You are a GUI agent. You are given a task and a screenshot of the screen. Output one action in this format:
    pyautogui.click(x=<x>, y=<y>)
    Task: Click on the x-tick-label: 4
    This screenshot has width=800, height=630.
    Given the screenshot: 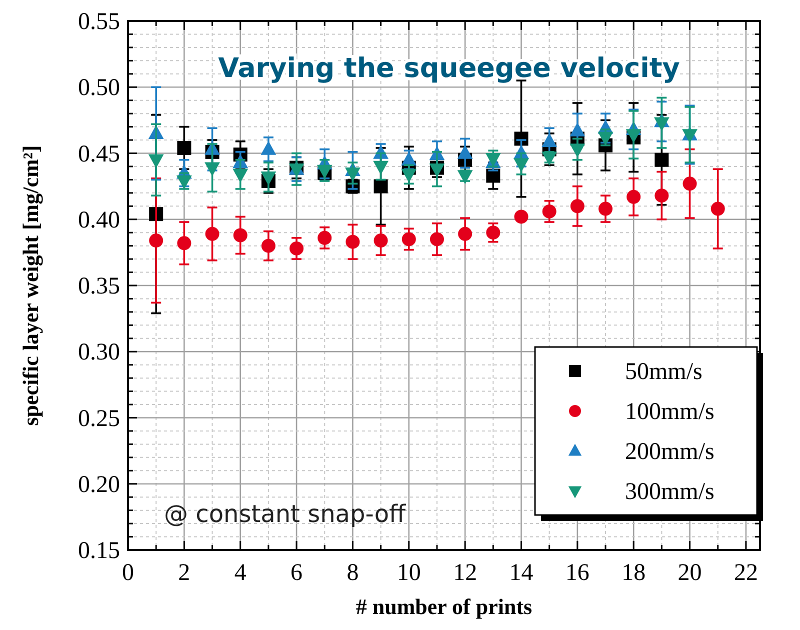 What is the action you would take?
    pyautogui.click(x=240, y=573)
    